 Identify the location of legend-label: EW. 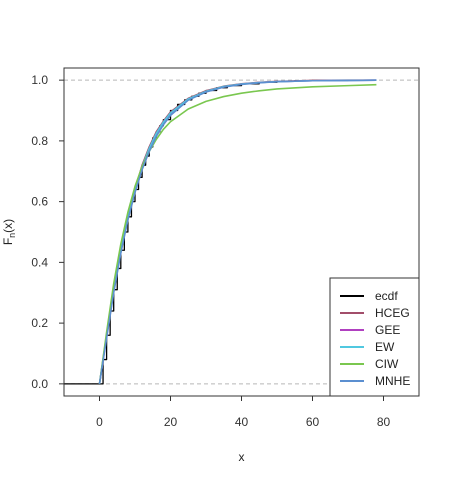
(385, 347).